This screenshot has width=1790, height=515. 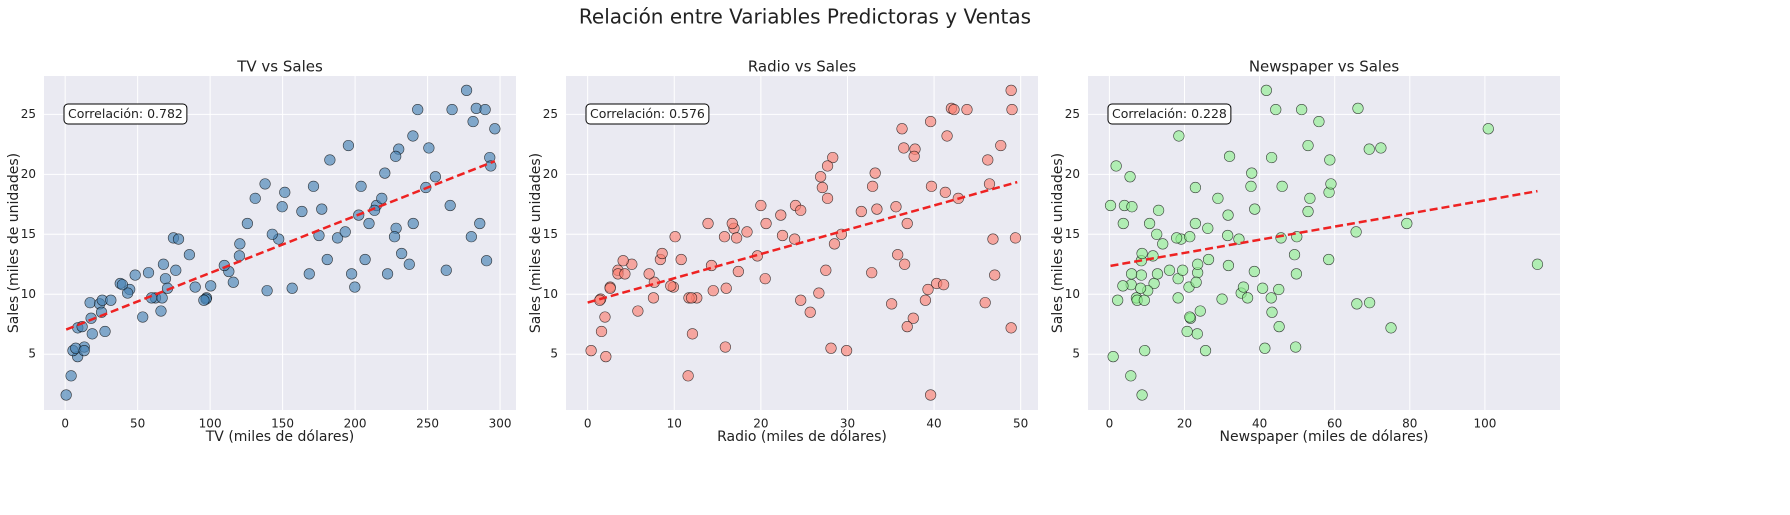 I want to click on y-tick-label: 20, so click(x=550, y=174).